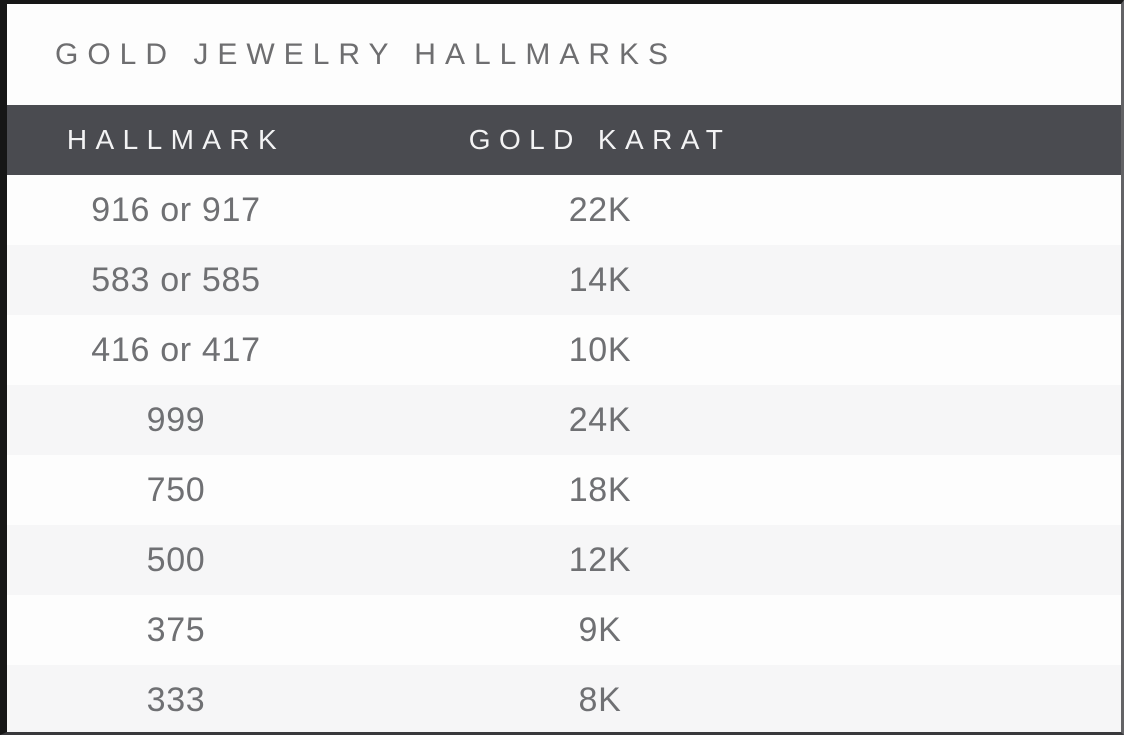 The height and width of the screenshot is (735, 1124). I want to click on table-row: 999 24K, so click(564, 420).